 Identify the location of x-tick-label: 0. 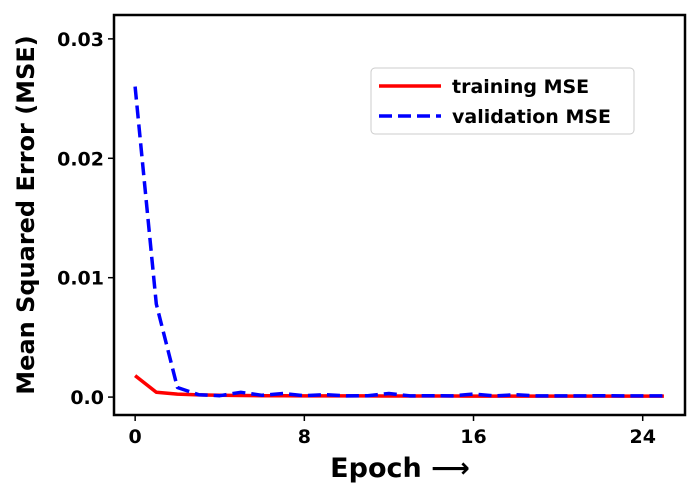
(135, 437).